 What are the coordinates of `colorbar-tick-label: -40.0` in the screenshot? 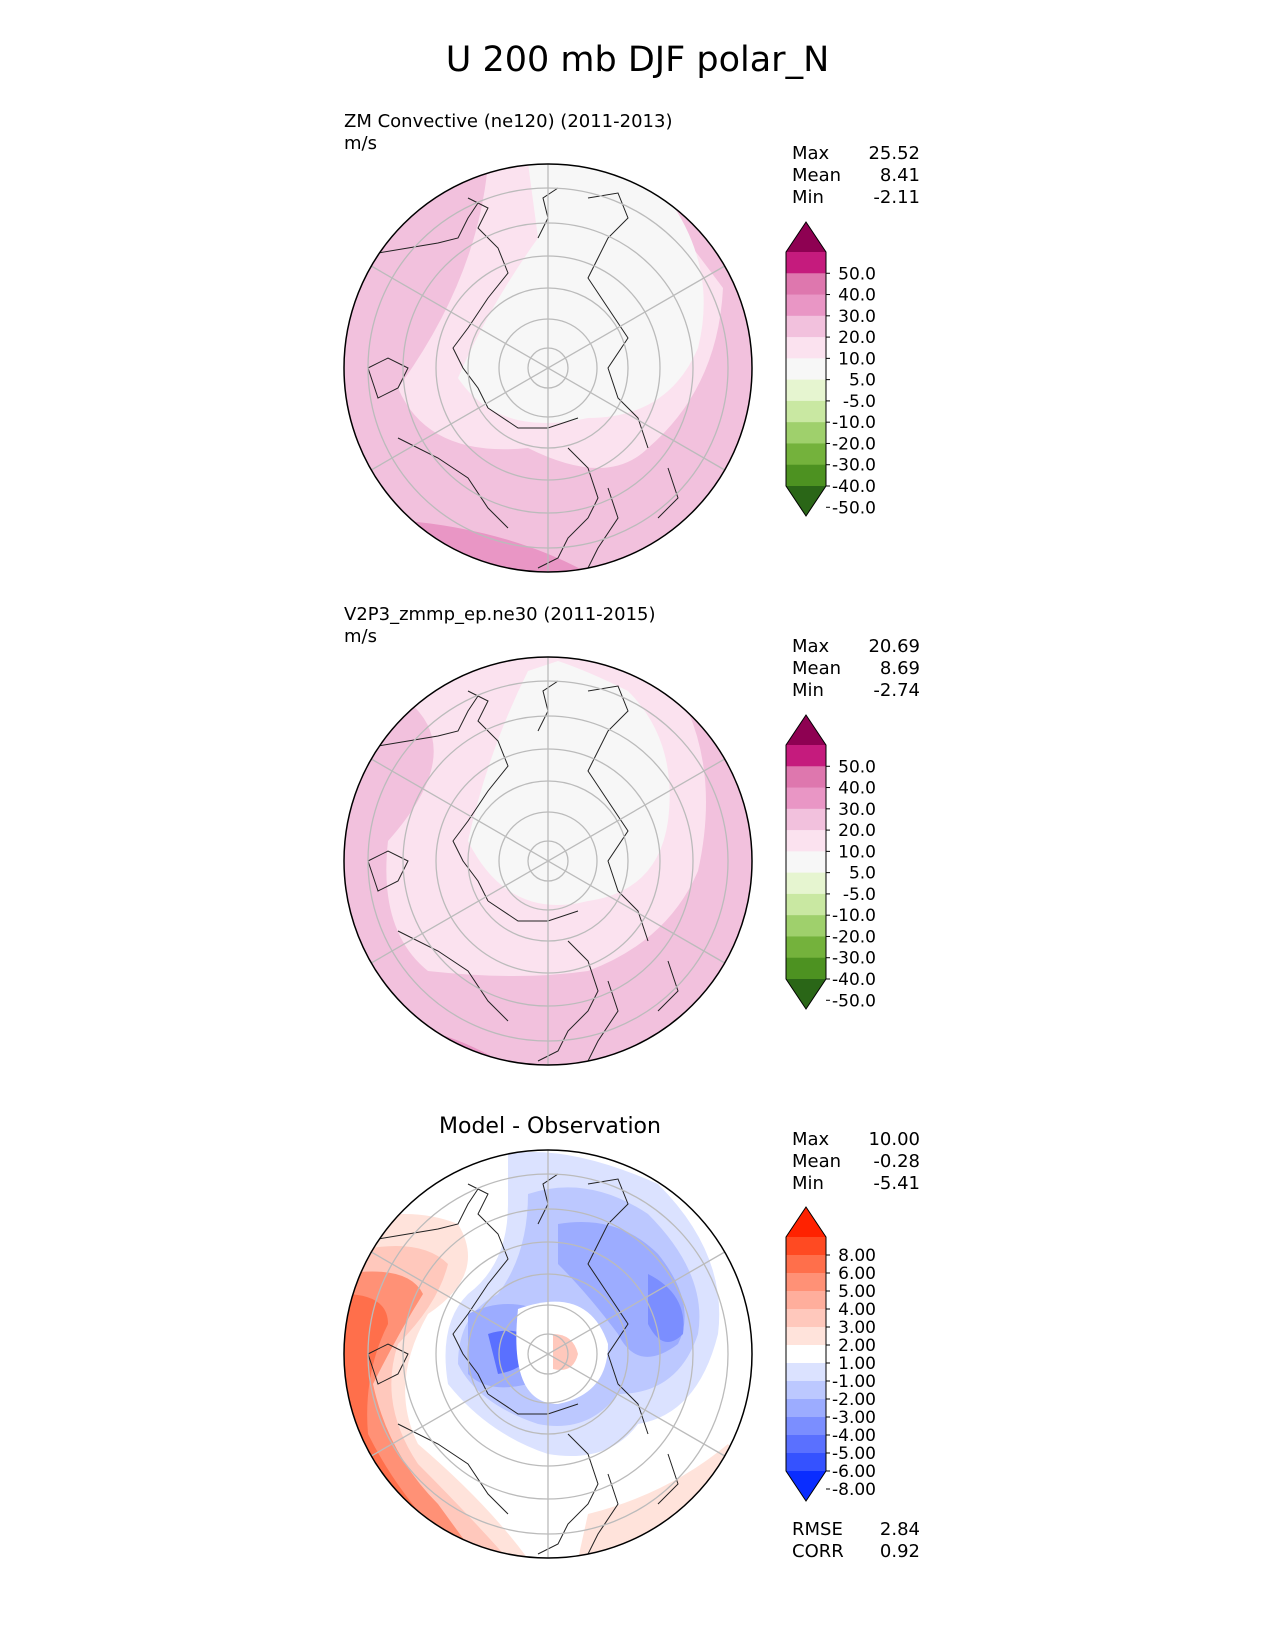 It's located at (854, 980).